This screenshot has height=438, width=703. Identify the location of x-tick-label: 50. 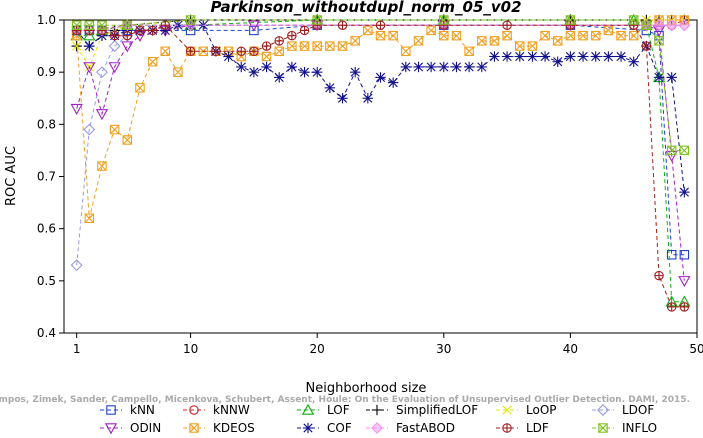
(696, 349).